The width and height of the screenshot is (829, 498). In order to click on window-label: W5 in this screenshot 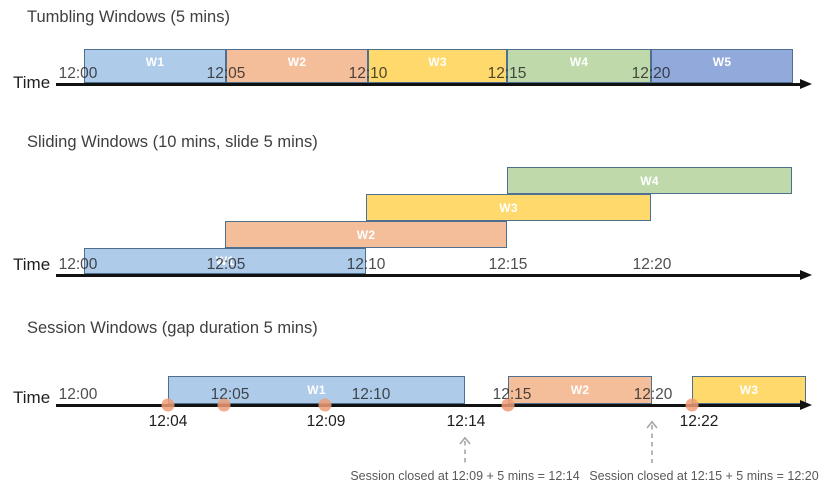, I will do `click(722, 62)`.